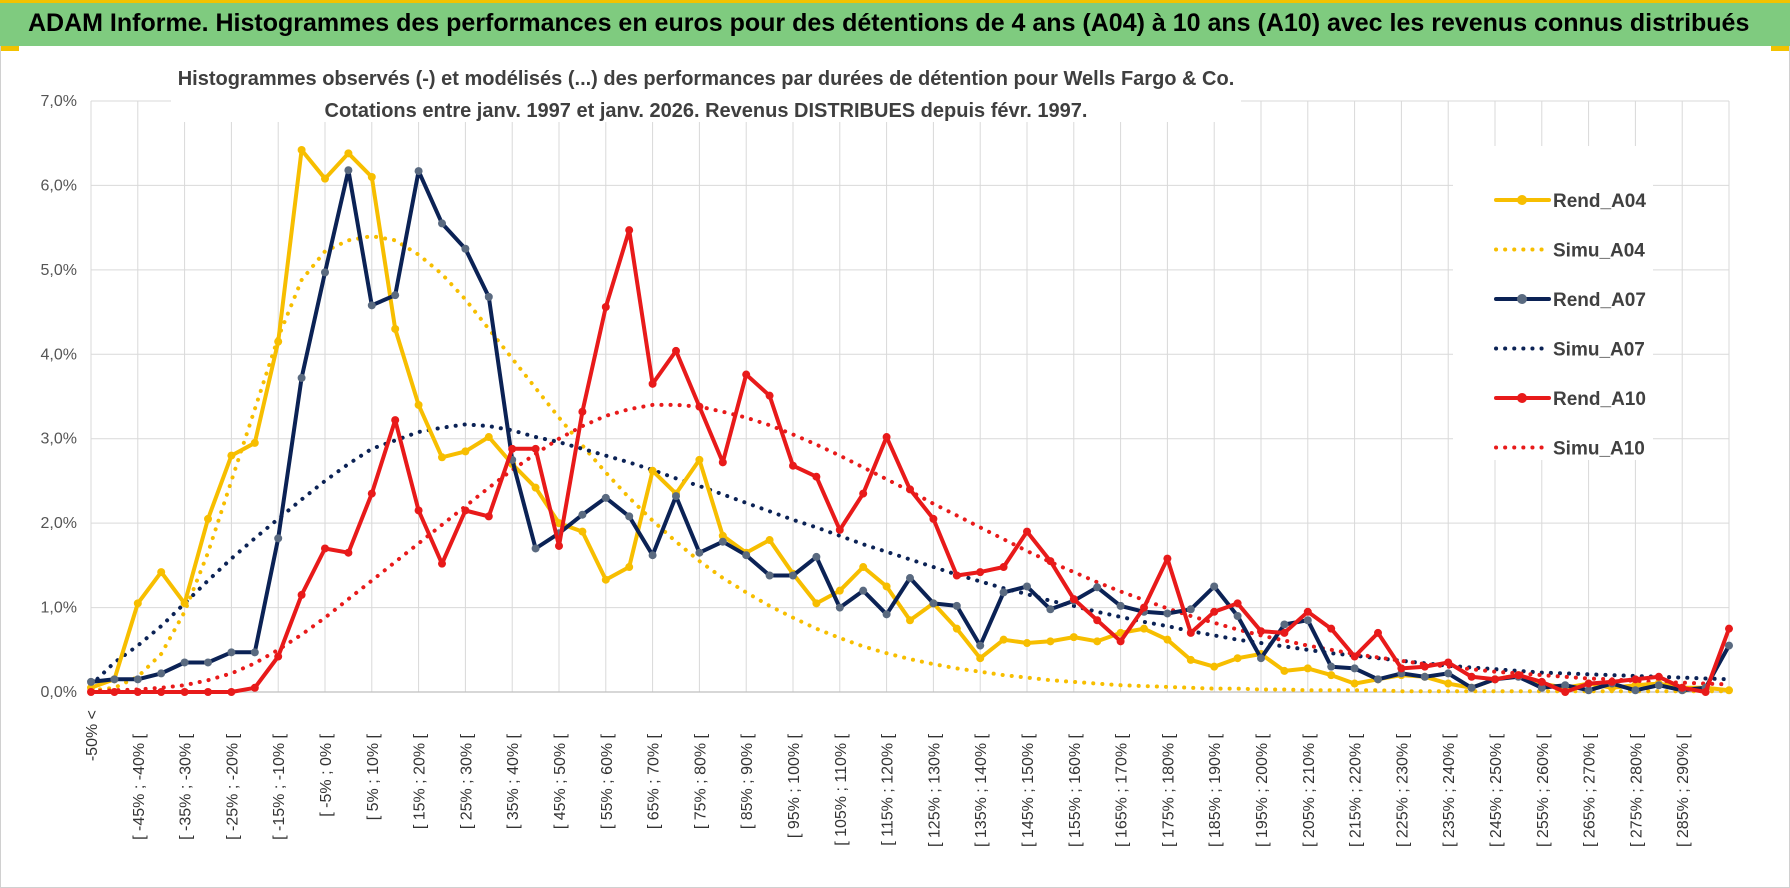 The width and height of the screenshot is (1790, 888). Describe the element at coordinates (1683, 790) in the screenshot. I see `x-tick-label: [ 285% ; 290% [` at that location.